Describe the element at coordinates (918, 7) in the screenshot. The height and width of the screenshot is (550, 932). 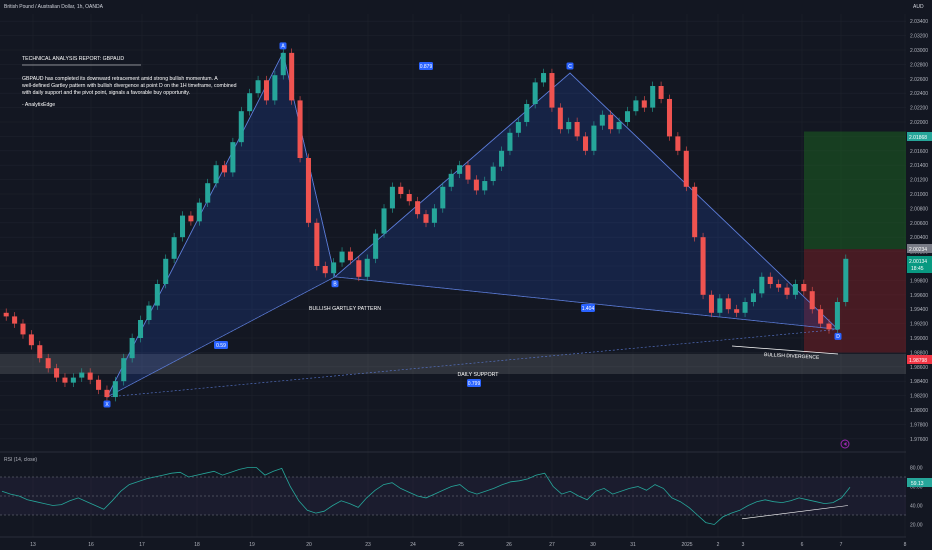
I see `currency-label: AUD` at that location.